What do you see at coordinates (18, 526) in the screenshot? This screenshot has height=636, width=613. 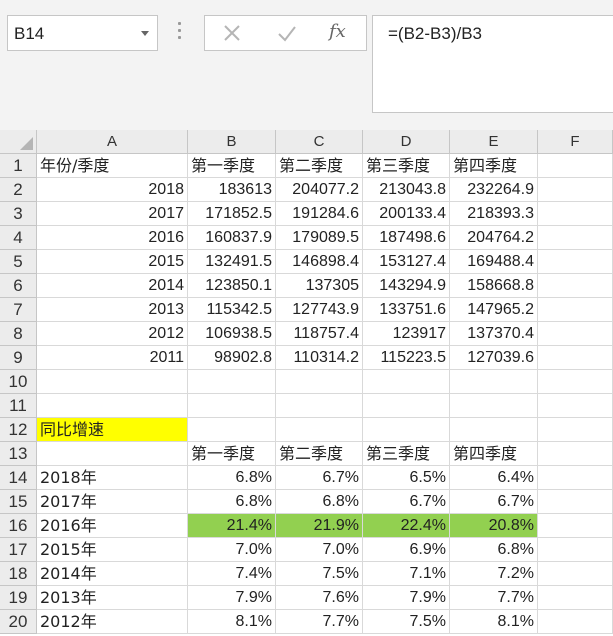 I see `row-header-16: 16` at bounding box center [18, 526].